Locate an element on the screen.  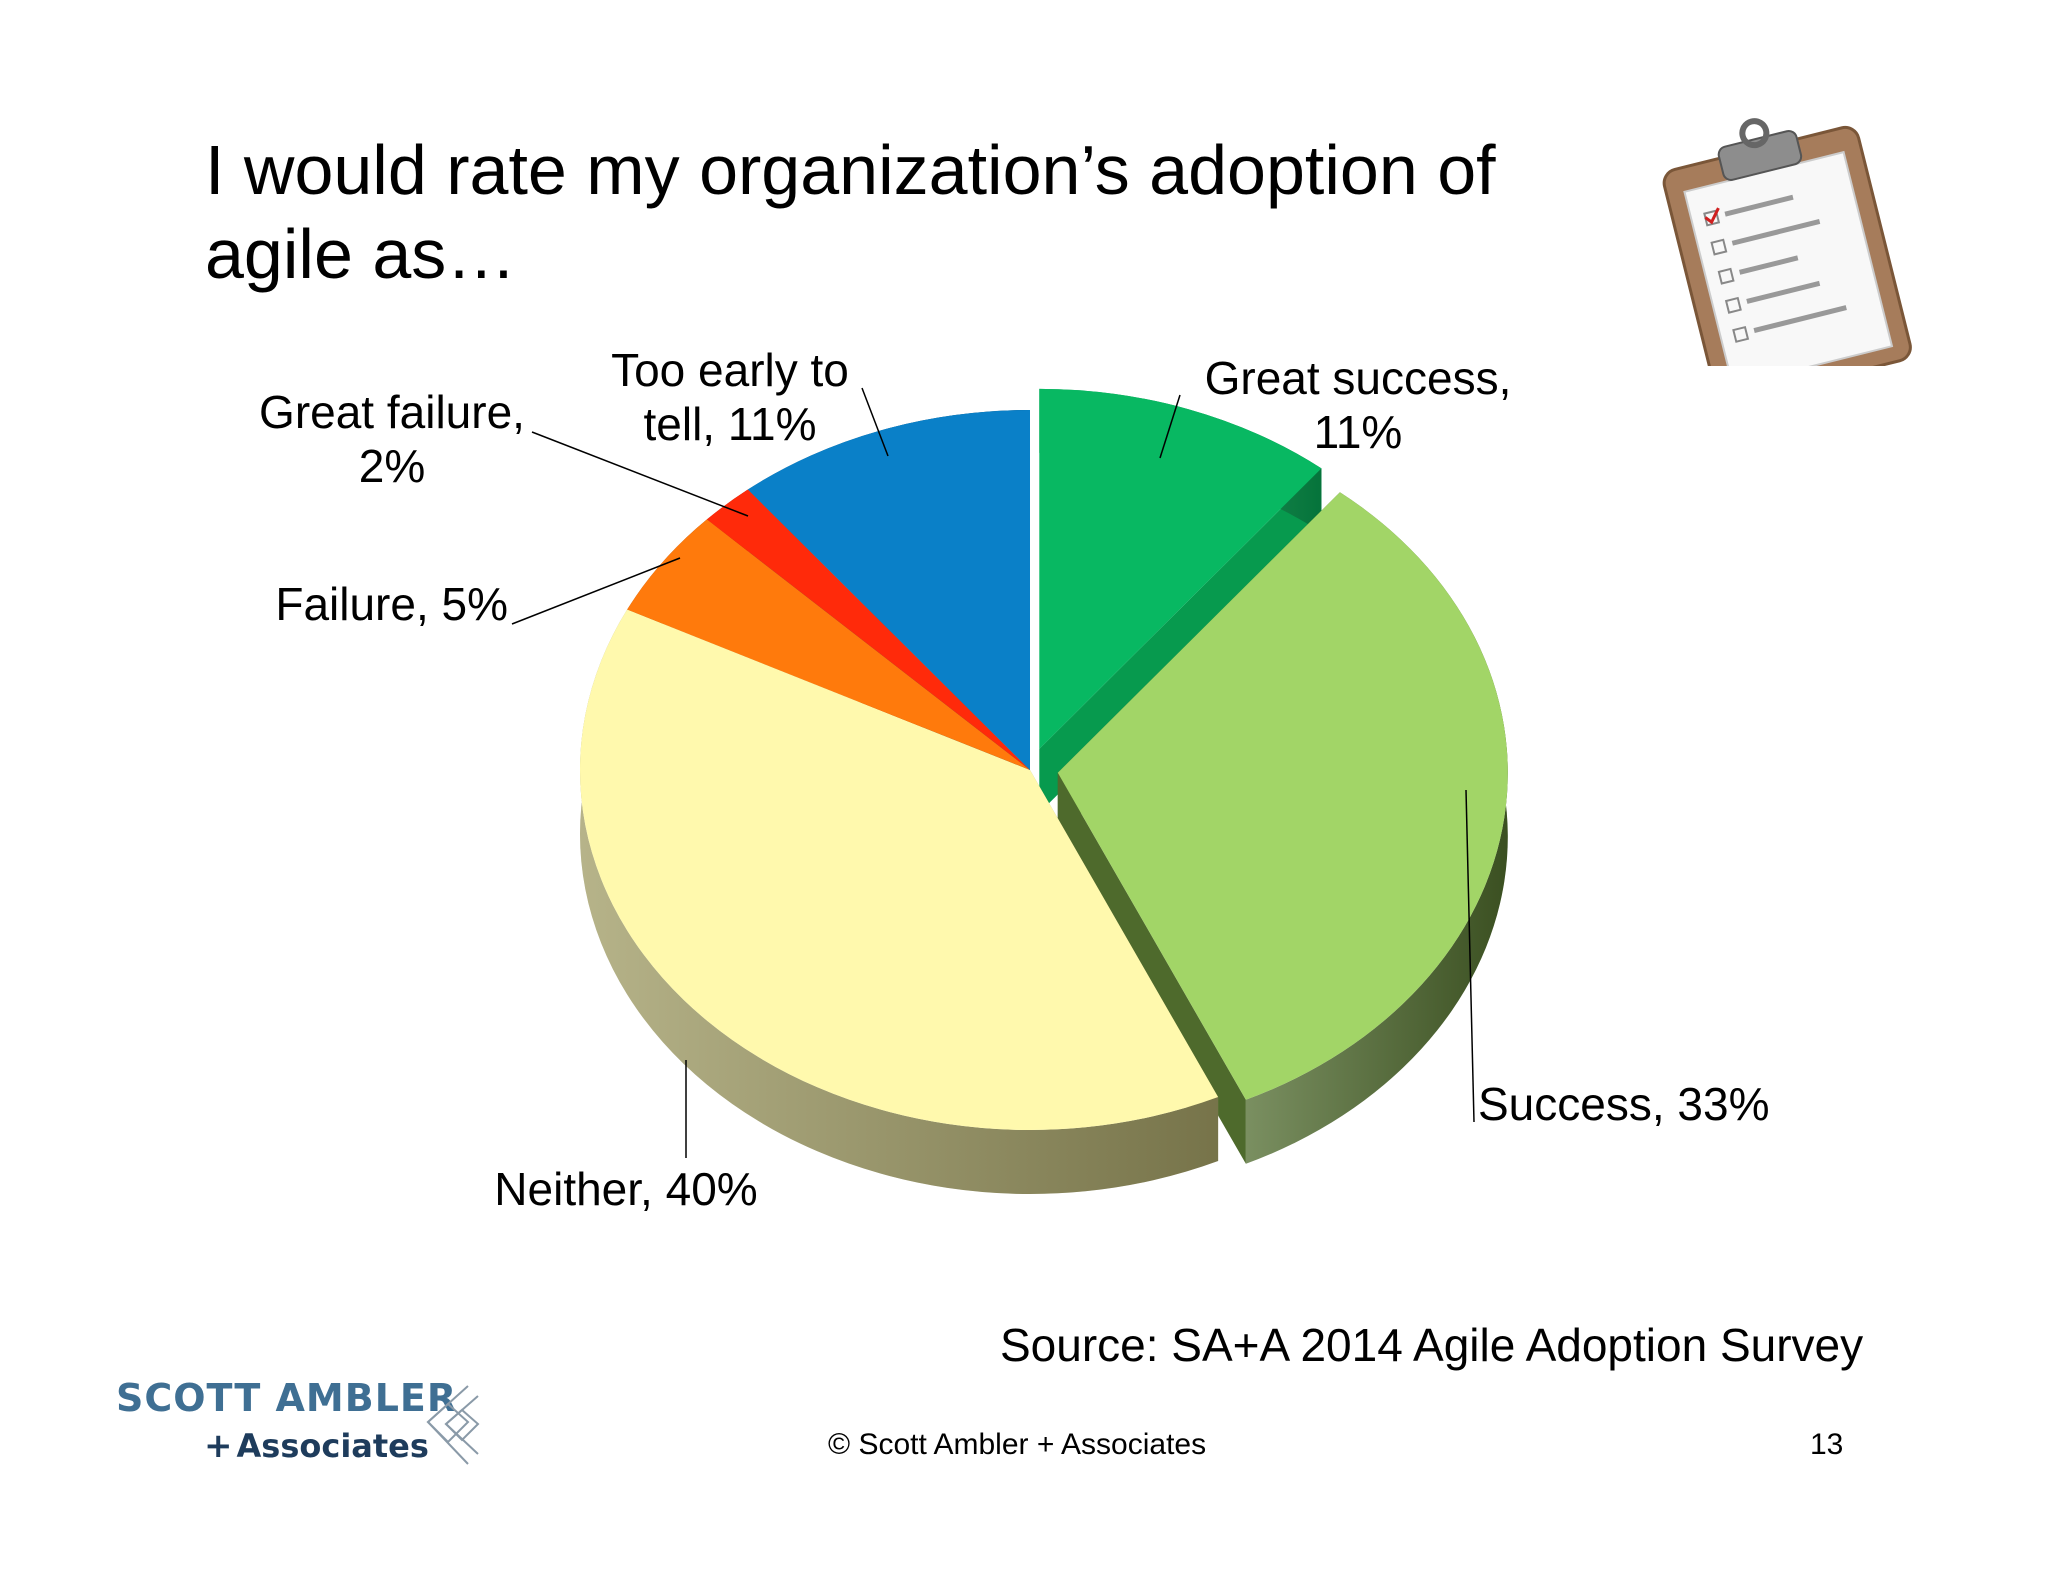
logo-diamond-icon is located at coordinates (453, 1425).